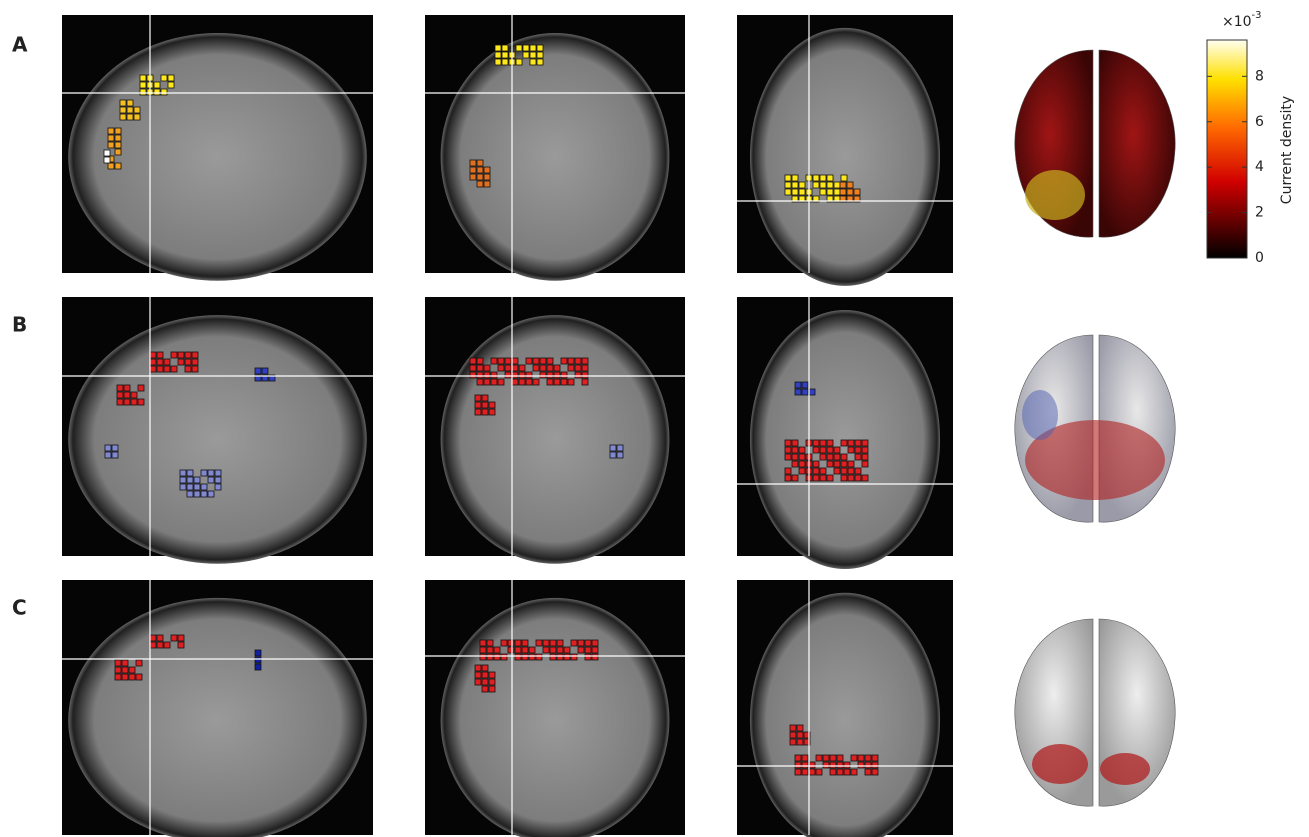  What do you see at coordinates (1259, 167) in the screenshot?
I see `colorbar-tick-label: 4` at bounding box center [1259, 167].